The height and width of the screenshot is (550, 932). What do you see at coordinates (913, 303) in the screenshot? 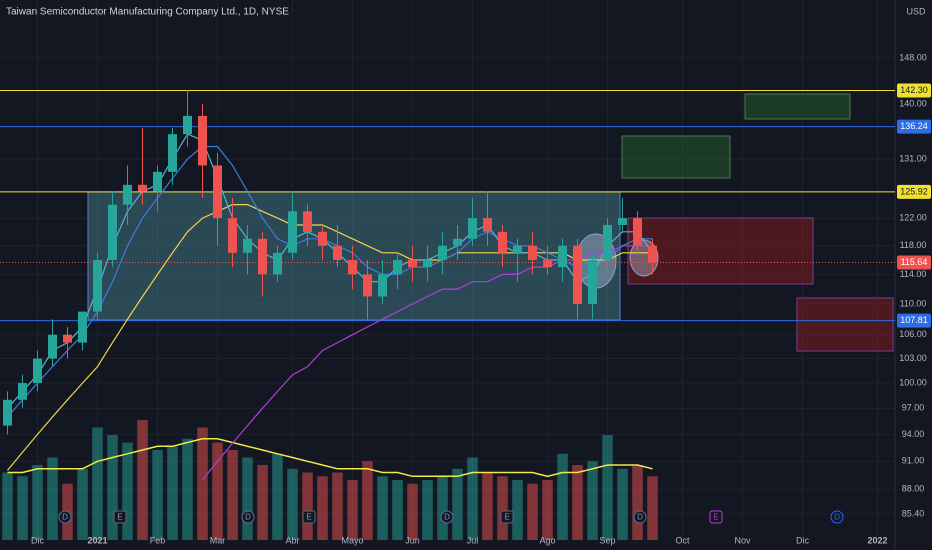
I see `y-tick-label: 110.00` at bounding box center [913, 303].